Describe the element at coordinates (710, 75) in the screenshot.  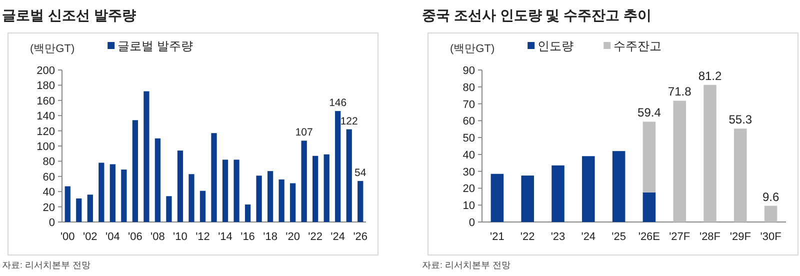
I see `total-label: 81.2` at that location.